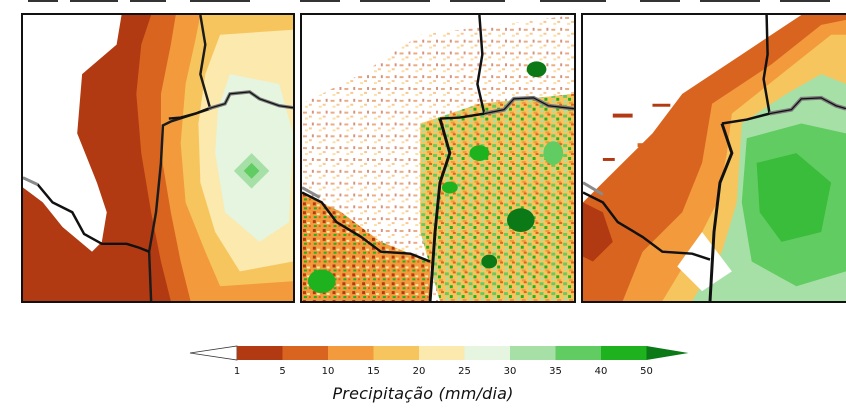 This screenshot has width=846, height=410. I want to click on colorbar-under-arrow, so click(213, 353).